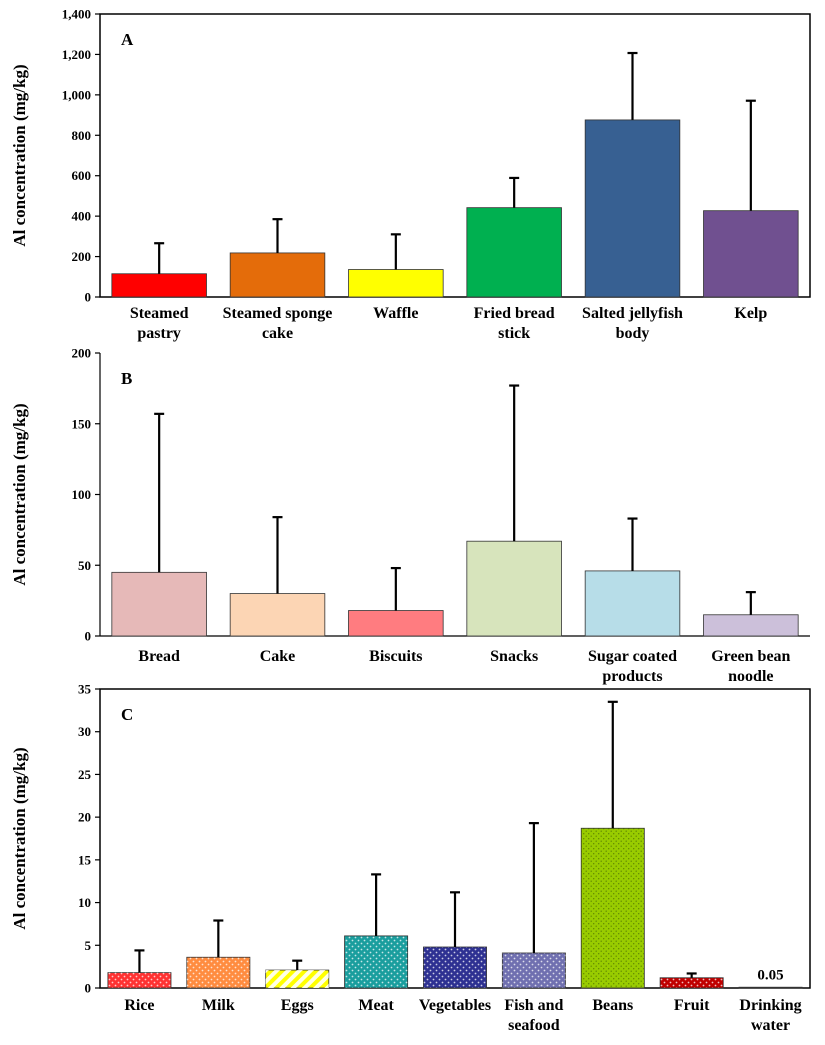 The width and height of the screenshot is (825, 1045). What do you see at coordinates (82, 135) in the screenshot?
I see `y-tick-label: 800` at bounding box center [82, 135].